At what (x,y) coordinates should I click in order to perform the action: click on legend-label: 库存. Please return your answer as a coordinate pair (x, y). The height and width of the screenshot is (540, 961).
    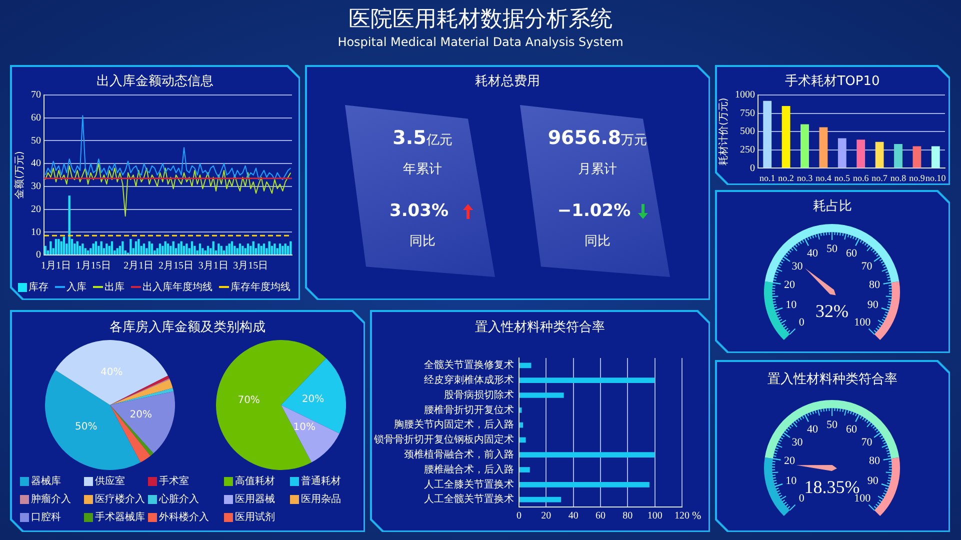
    Looking at the image, I should click on (38, 287).